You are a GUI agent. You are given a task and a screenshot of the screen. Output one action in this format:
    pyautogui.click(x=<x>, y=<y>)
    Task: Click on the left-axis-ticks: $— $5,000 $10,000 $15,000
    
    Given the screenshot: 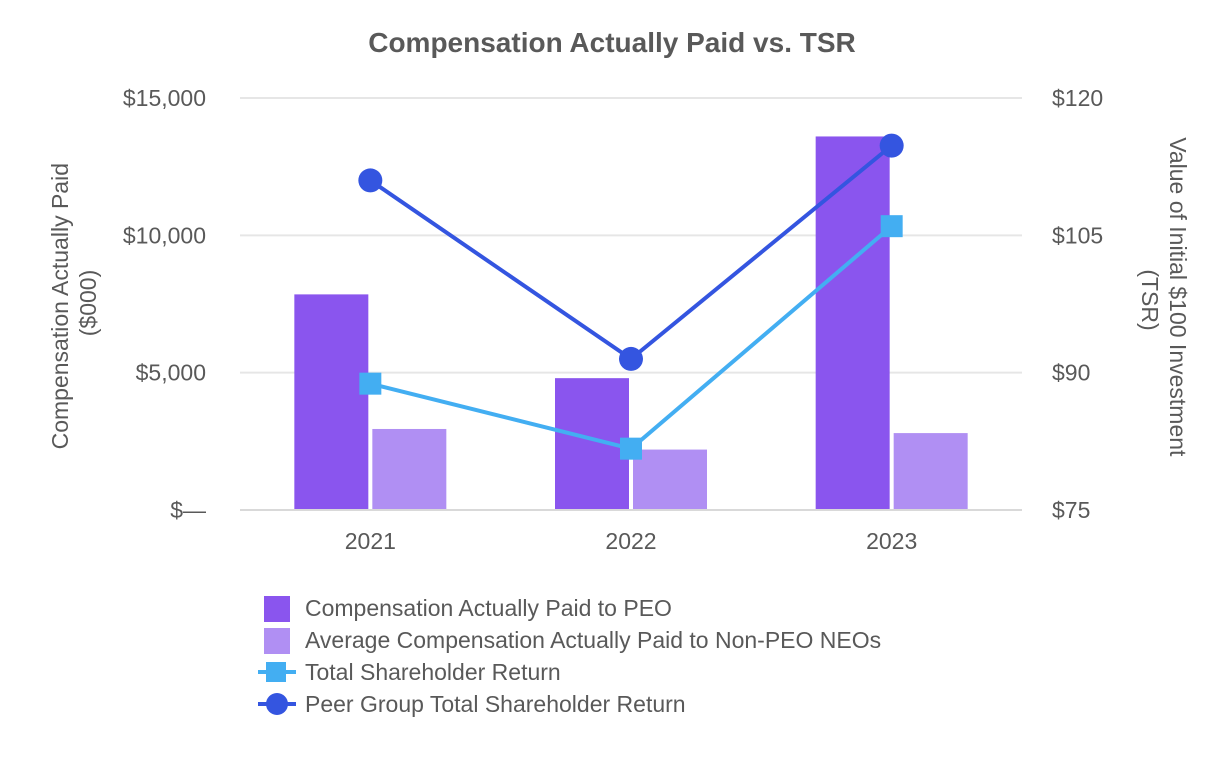 What is the action you would take?
    pyautogui.click(x=164, y=304)
    